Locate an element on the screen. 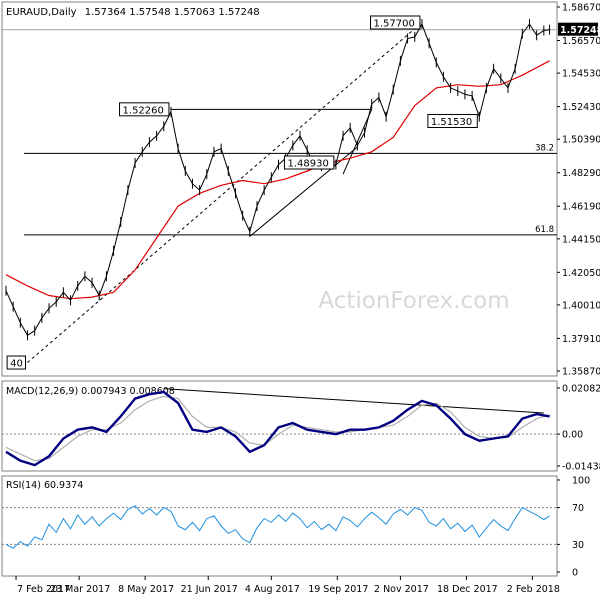 Image resolution: width=600 pixels, height=604 pixels. x-tick-label: 2 Feb 2018 is located at coordinates (533, 589).